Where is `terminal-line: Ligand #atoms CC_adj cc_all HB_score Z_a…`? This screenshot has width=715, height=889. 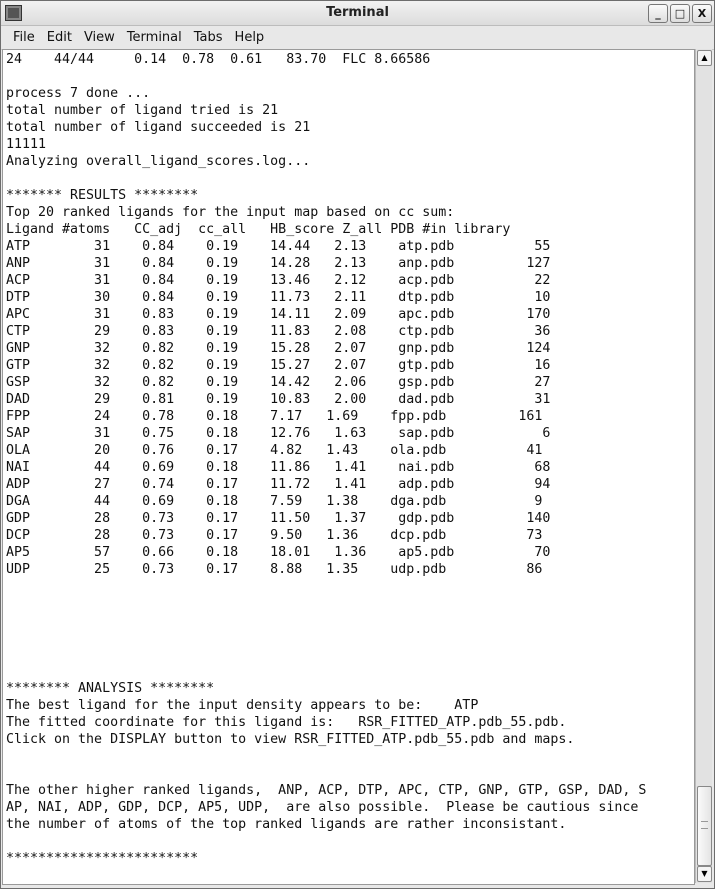 terminal-line: Ligand #atoms CC_adj cc_all HB_score Z_a… is located at coordinates (258, 229).